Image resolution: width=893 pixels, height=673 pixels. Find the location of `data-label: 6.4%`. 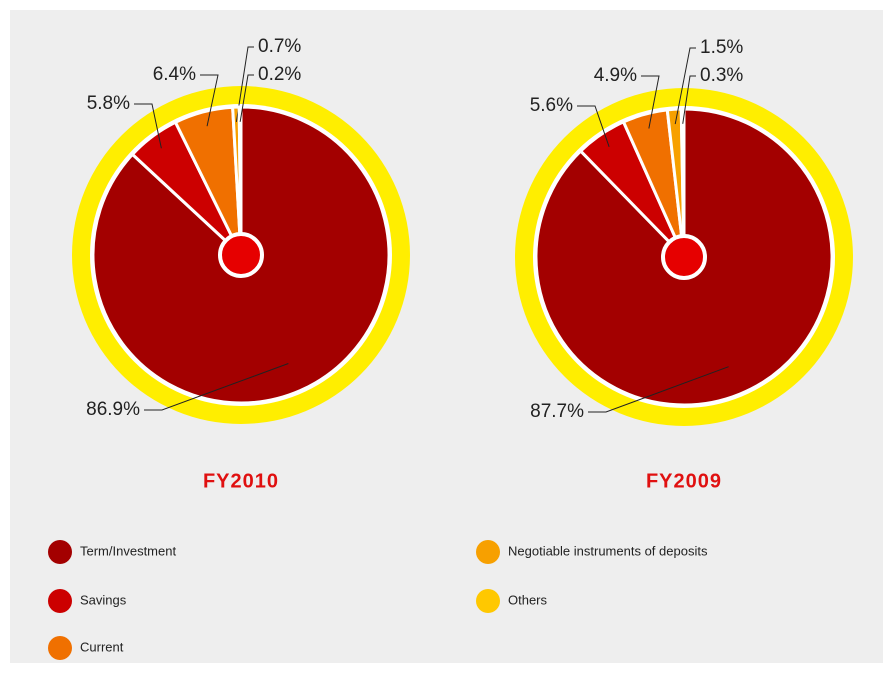

data-label: 6.4% is located at coordinates (174, 74).